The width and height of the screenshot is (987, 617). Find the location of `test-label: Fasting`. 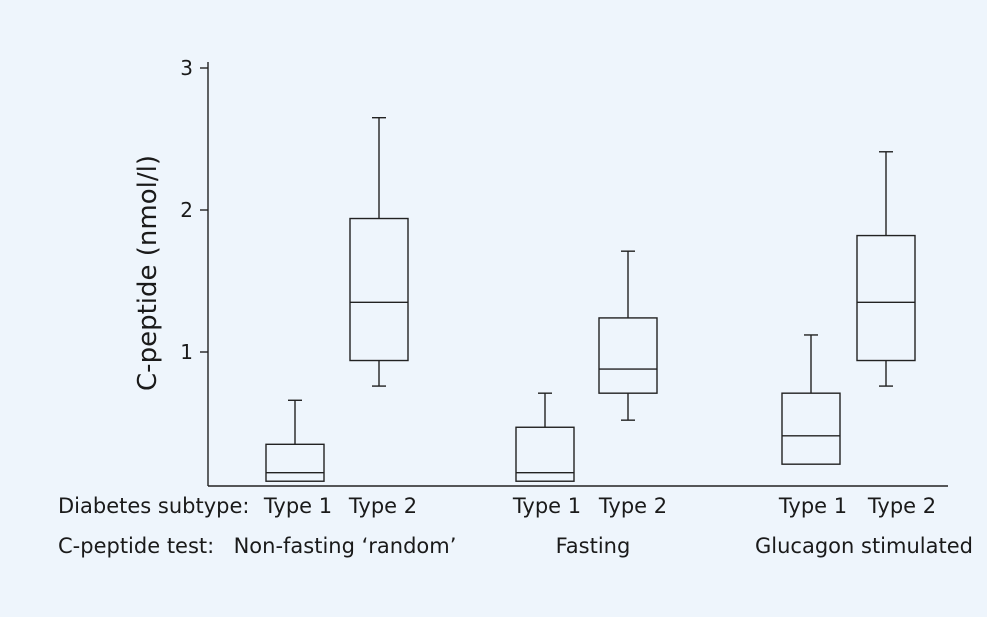

test-label: Fasting is located at coordinates (593, 546).